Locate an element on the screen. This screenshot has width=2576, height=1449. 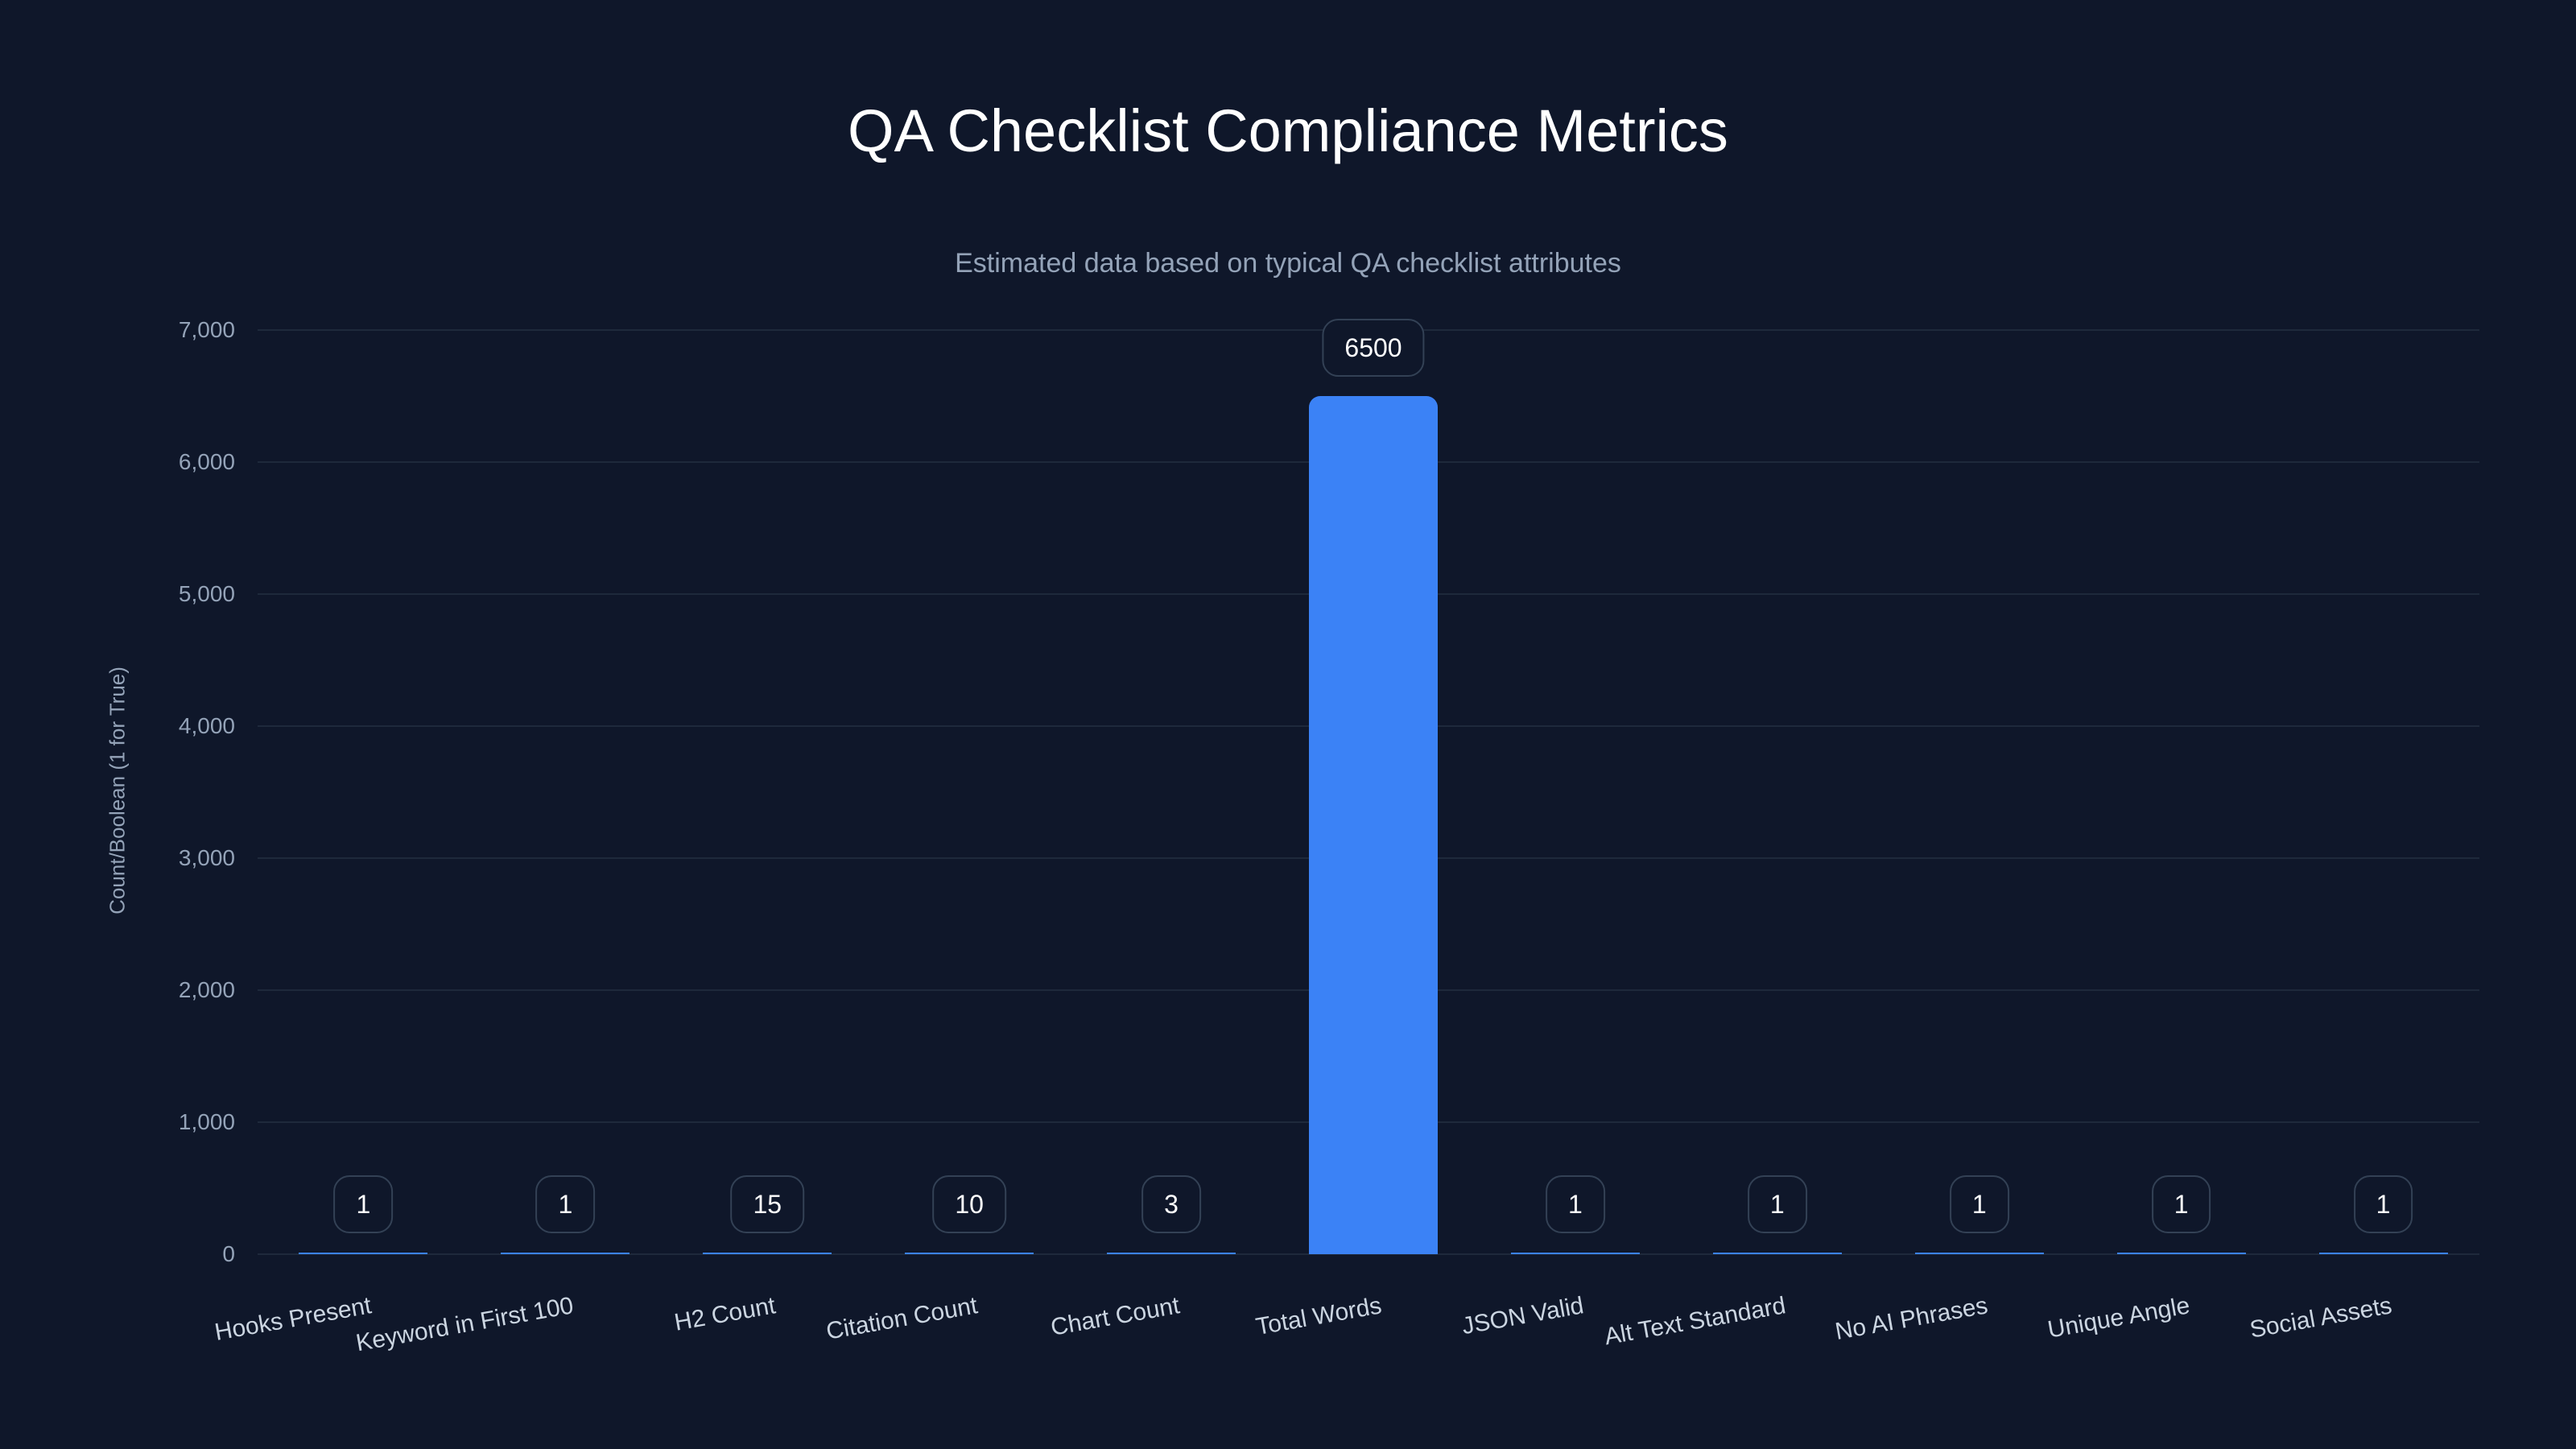
y-tick-label: 5,000 is located at coordinates (206, 593).